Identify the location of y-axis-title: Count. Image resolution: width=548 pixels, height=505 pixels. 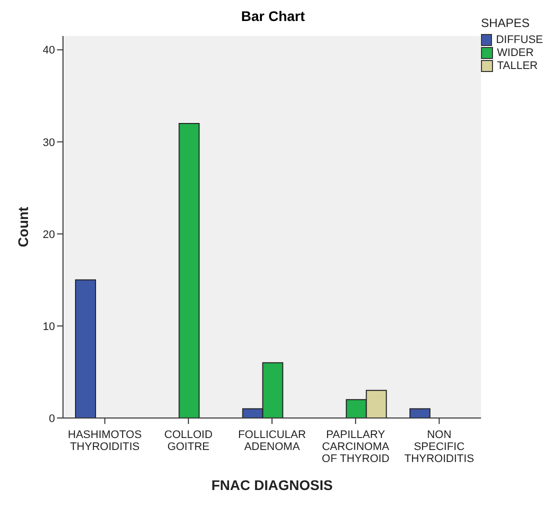
(22, 227).